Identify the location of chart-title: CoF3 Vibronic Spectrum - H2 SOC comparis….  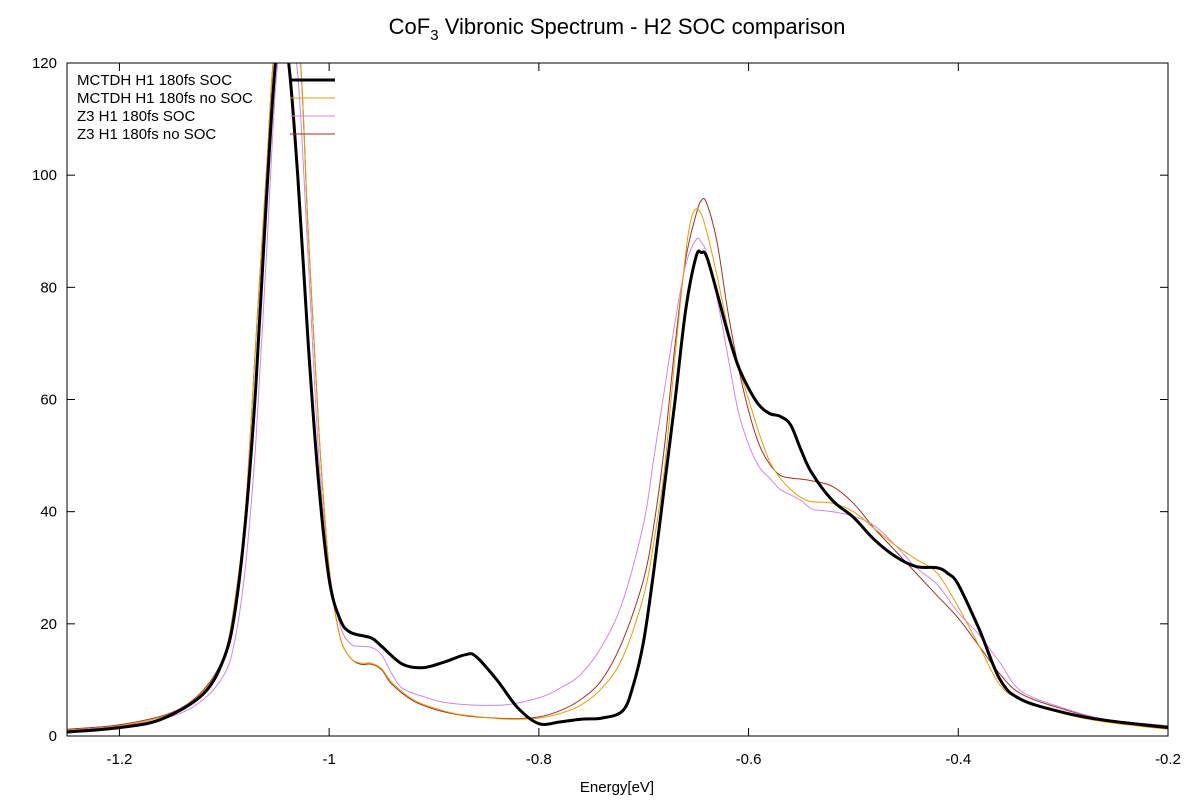
(617, 29).